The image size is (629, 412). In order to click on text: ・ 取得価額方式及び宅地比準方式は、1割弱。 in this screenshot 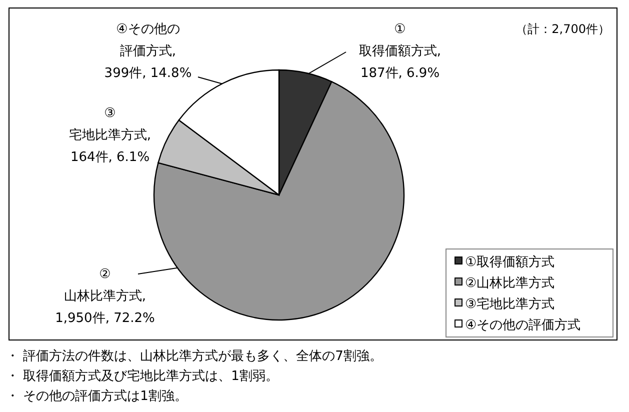, I will do `click(142, 376)`.